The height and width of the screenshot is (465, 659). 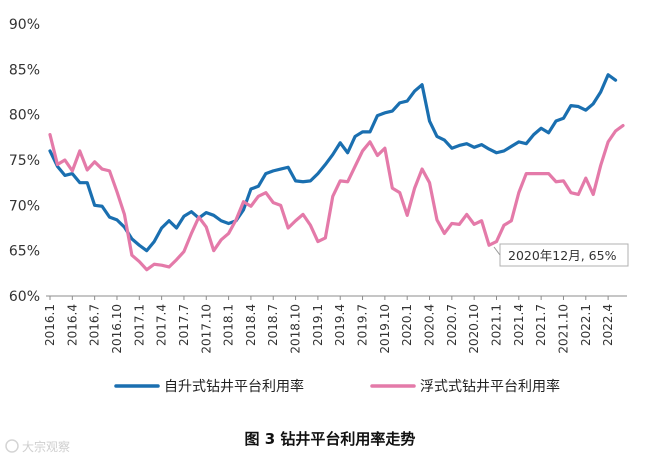 What do you see at coordinates (139, 325) in the screenshot?
I see `x-tick-label: 2017.1` at bounding box center [139, 325].